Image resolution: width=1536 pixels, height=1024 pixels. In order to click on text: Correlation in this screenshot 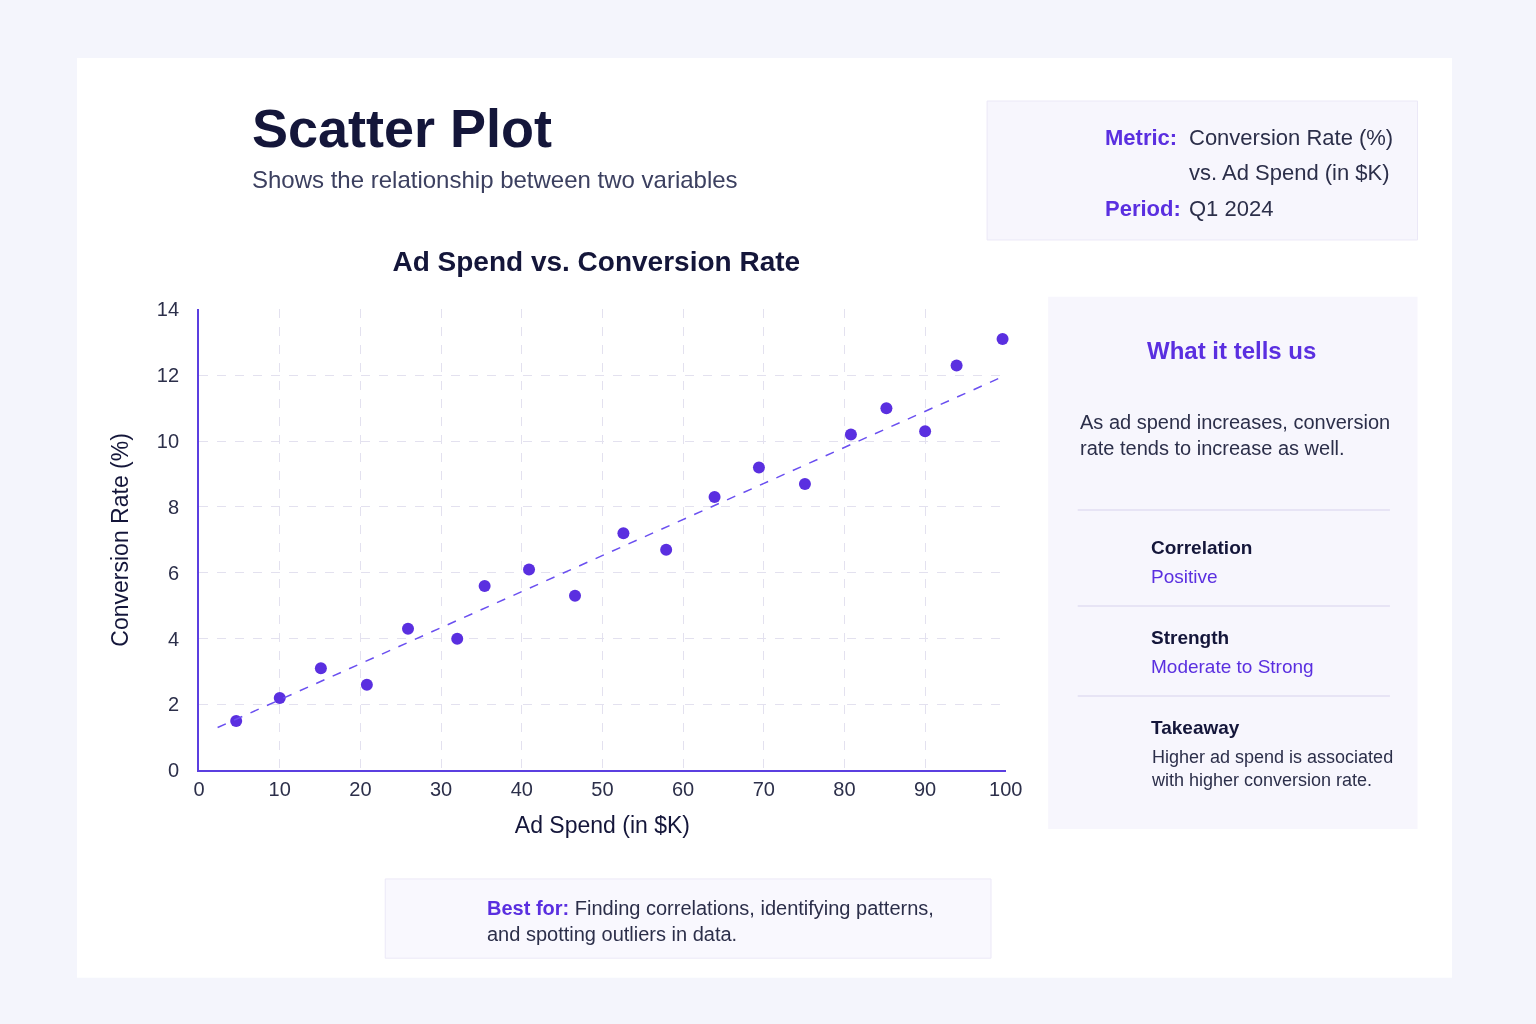, I will do `click(1202, 547)`.